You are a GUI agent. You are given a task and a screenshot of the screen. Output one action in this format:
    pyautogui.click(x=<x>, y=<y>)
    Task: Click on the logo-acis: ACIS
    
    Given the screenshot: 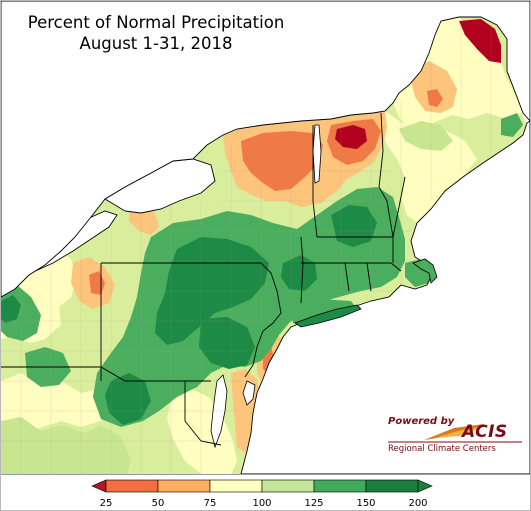 What is the action you would take?
    pyautogui.click(x=485, y=432)
    